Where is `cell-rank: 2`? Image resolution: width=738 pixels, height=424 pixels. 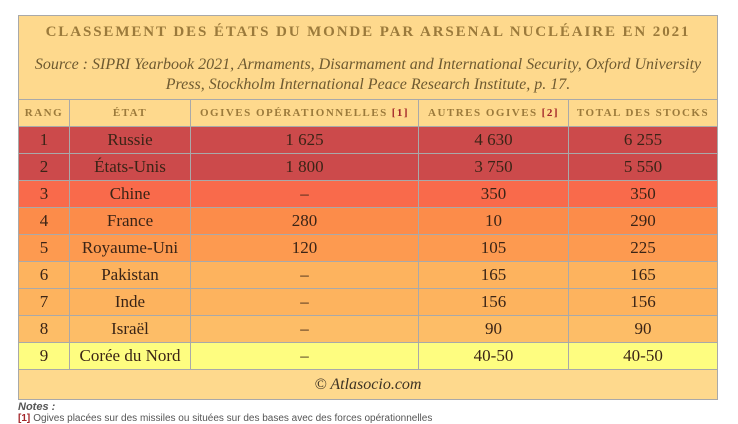
cell-rank: 2 is located at coordinates (44, 167).